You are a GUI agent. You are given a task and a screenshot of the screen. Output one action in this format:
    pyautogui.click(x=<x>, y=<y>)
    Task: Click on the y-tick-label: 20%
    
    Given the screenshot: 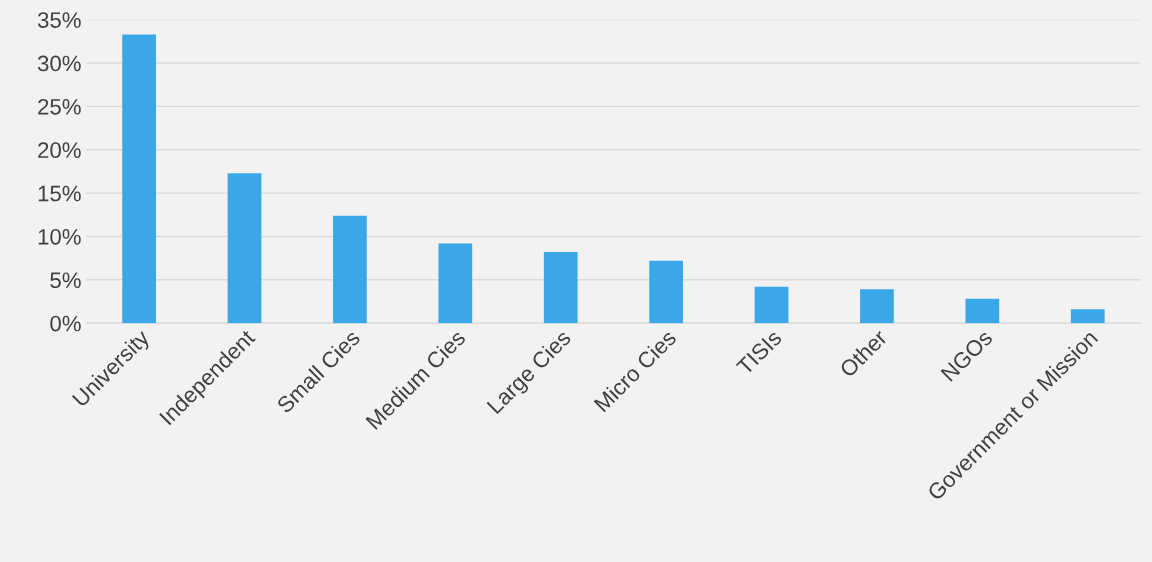 What is the action you would take?
    pyautogui.click(x=59, y=150)
    